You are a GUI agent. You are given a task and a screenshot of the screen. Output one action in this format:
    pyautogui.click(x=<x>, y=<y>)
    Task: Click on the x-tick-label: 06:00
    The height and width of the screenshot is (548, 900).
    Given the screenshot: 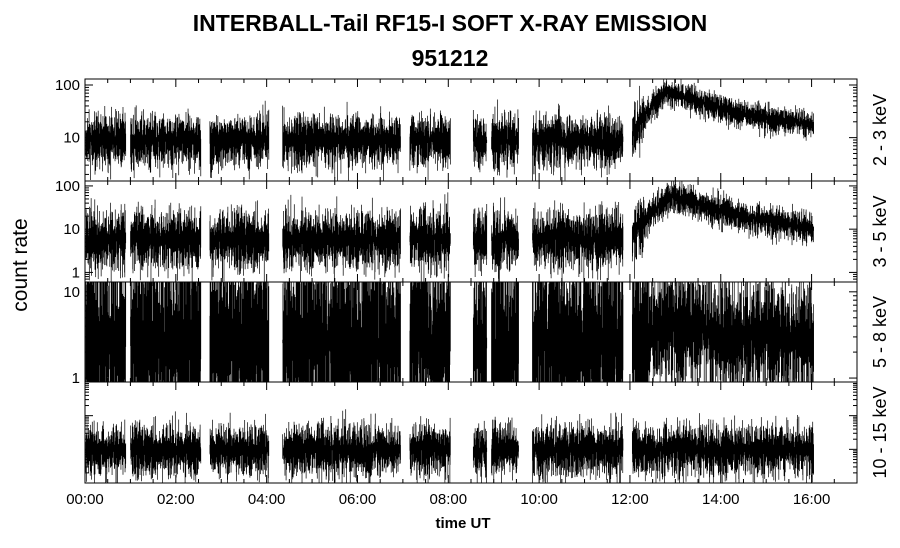 What is the action you would take?
    pyautogui.click(x=358, y=499)
    